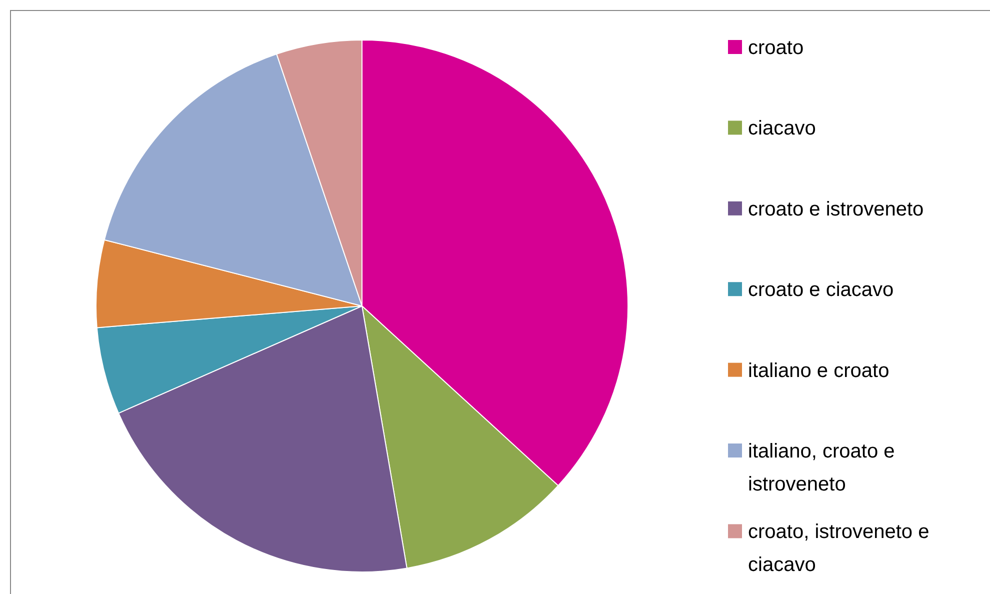 Image resolution: width=990 pixels, height=594 pixels. What do you see at coordinates (821, 290) in the screenshot?
I see `legend-label: croato e ciacavo` at bounding box center [821, 290].